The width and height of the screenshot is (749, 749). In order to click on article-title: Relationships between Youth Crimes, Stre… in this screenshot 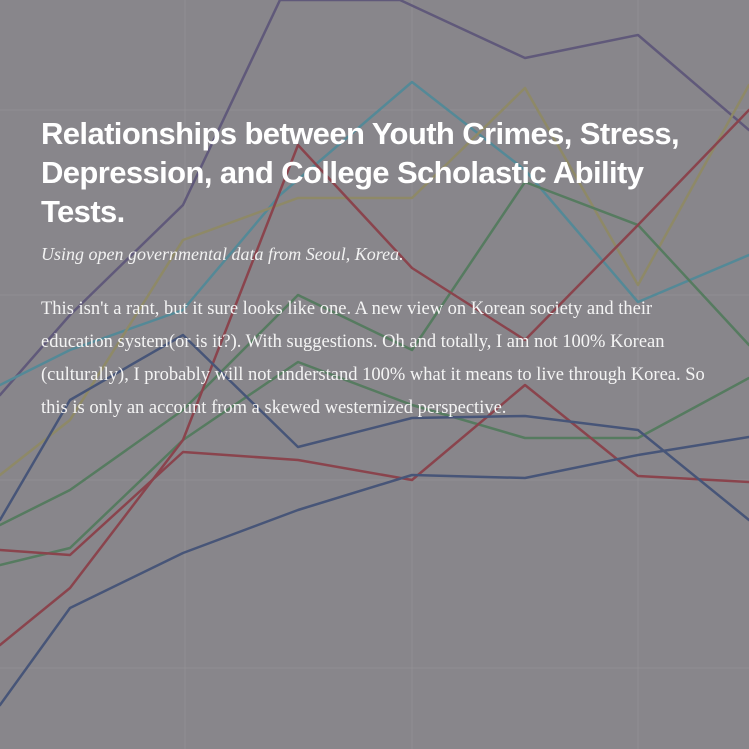, I will do `click(360, 172)`.